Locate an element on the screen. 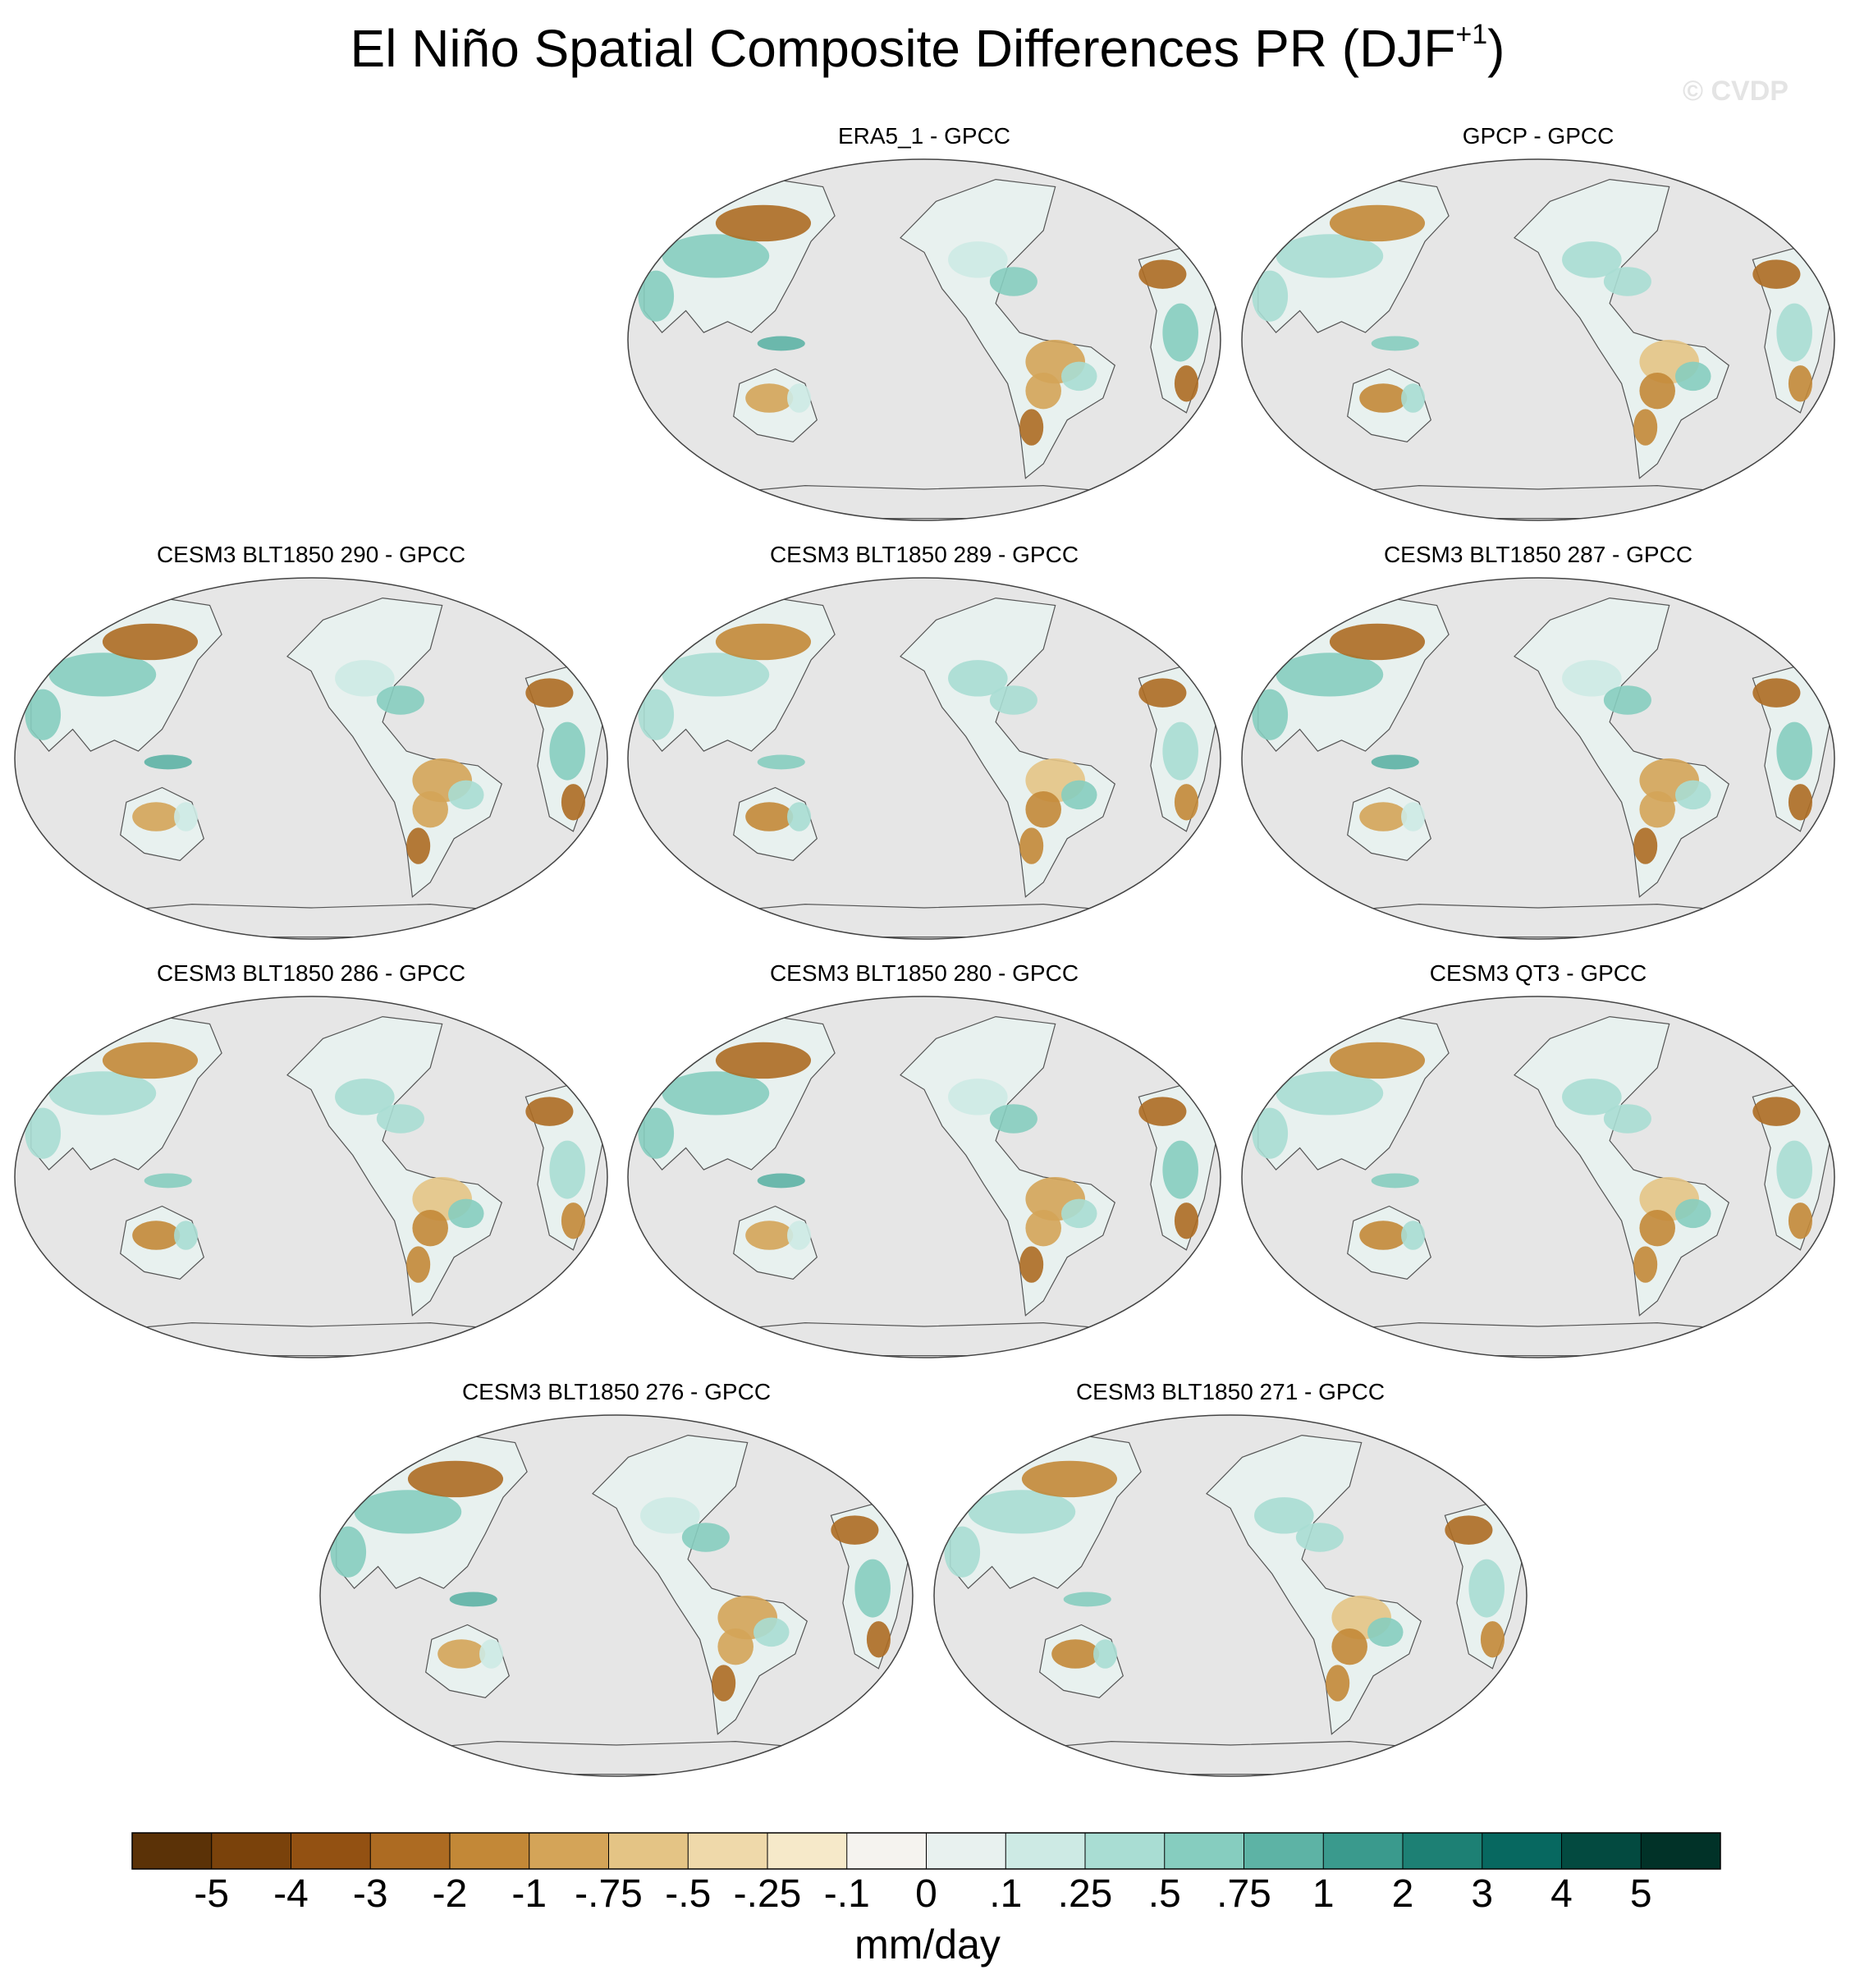 The height and width of the screenshot is (1988, 1855). panel-title: CESM3 BLT1850 280 - GPCC is located at coordinates (924, 973).